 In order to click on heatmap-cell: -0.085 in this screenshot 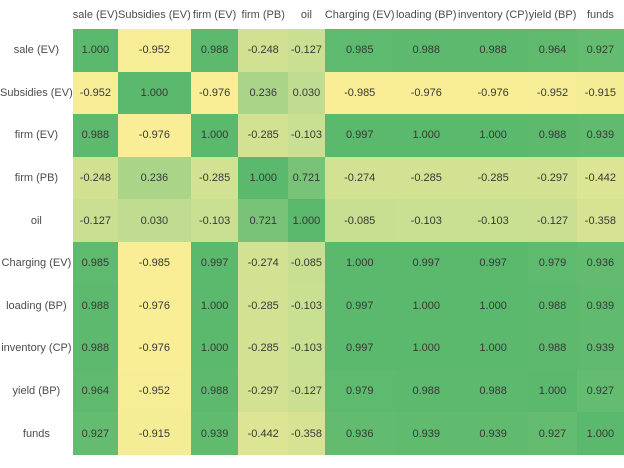, I will do `click(359, 220)`.